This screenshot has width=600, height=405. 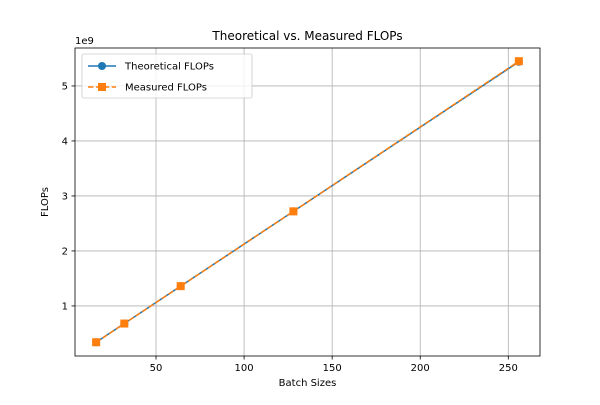 I want to click on legend-entry: Measured FLOPs, so click(x=147, y=88).